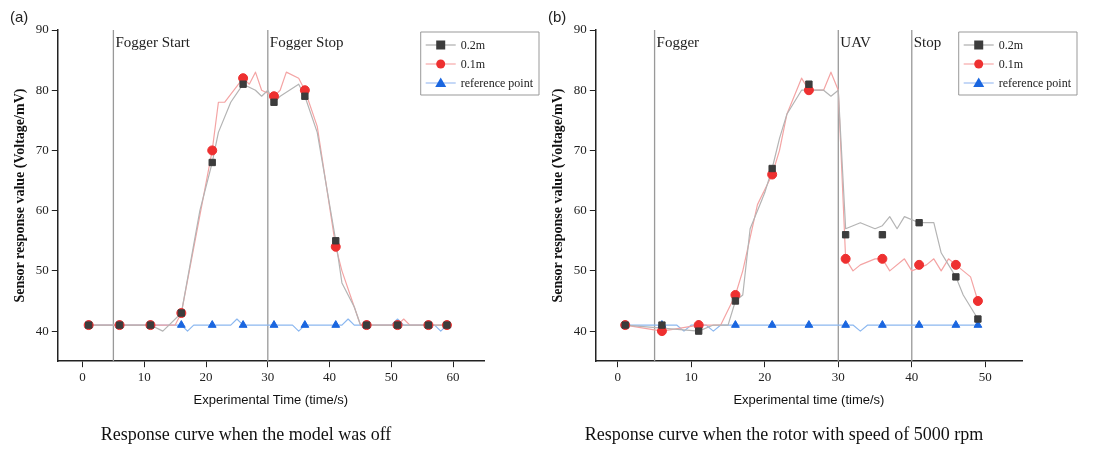  What do you see at coordinates (246, 433) in the screenshot?
I see `text: Response curve when the model was off` at bounding box center [246, 433].